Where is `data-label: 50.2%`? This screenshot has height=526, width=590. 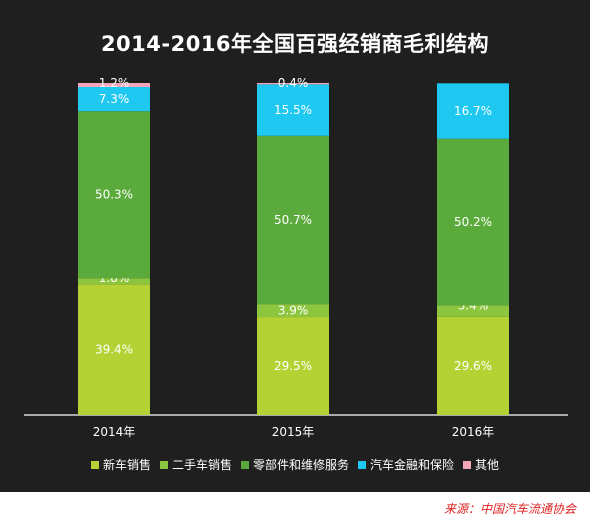
data-label: 50.2% is located at coordinates (473, 222).